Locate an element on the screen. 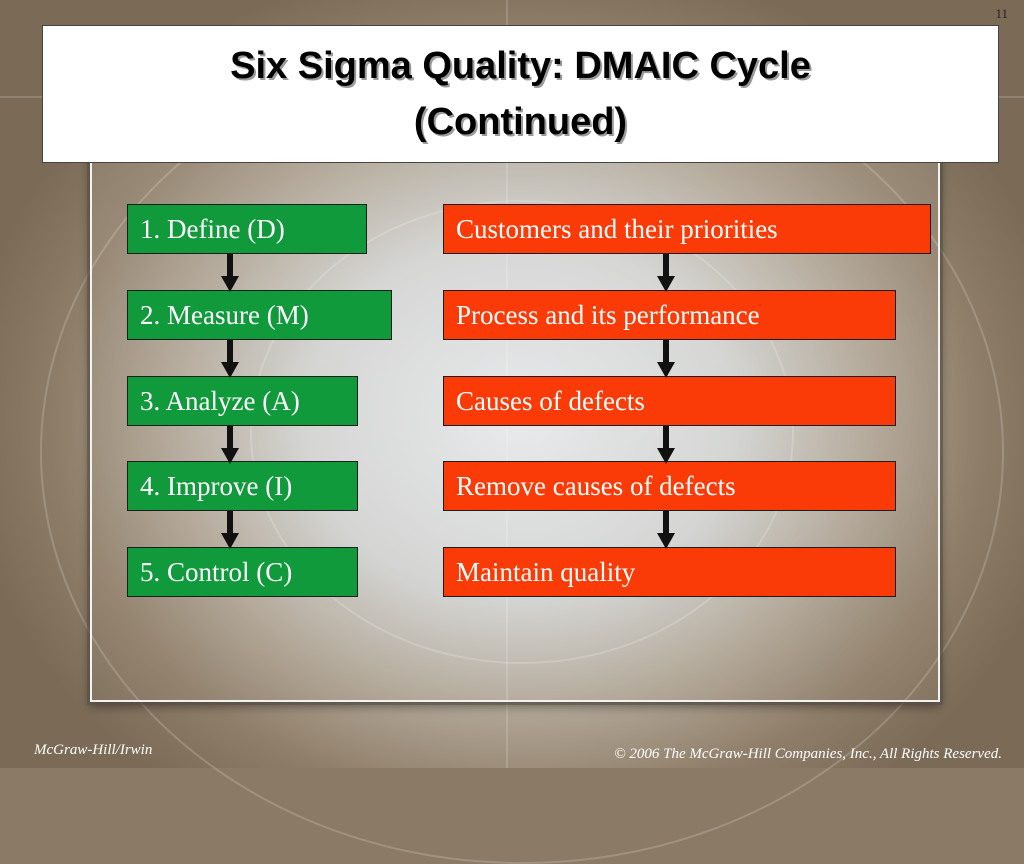 This screenshot has width=1024, height=864. focus-box-remove-causes: Remove causes of defects is located at coordinates (669, 486).